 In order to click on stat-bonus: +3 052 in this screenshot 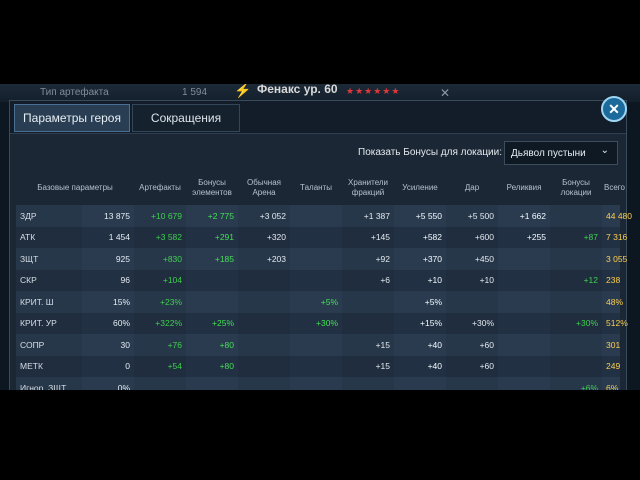, I will do `click(264, 216)`.